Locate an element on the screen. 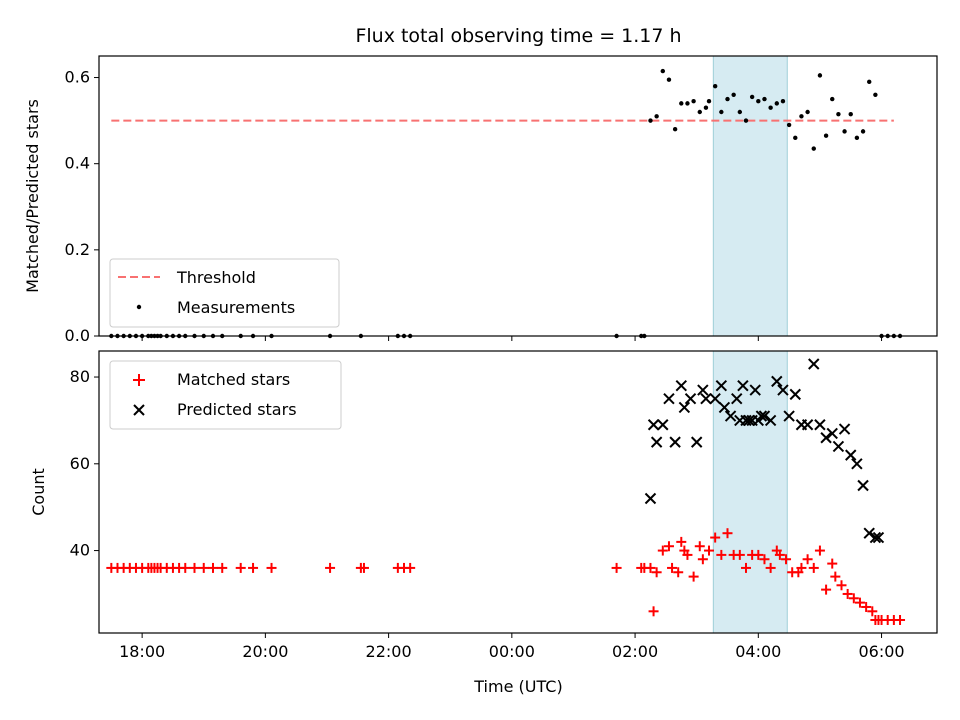 The width and height of the screenshot is (960, 720). legend-matched-label: Matched stars is located at coordinates (233, 379).